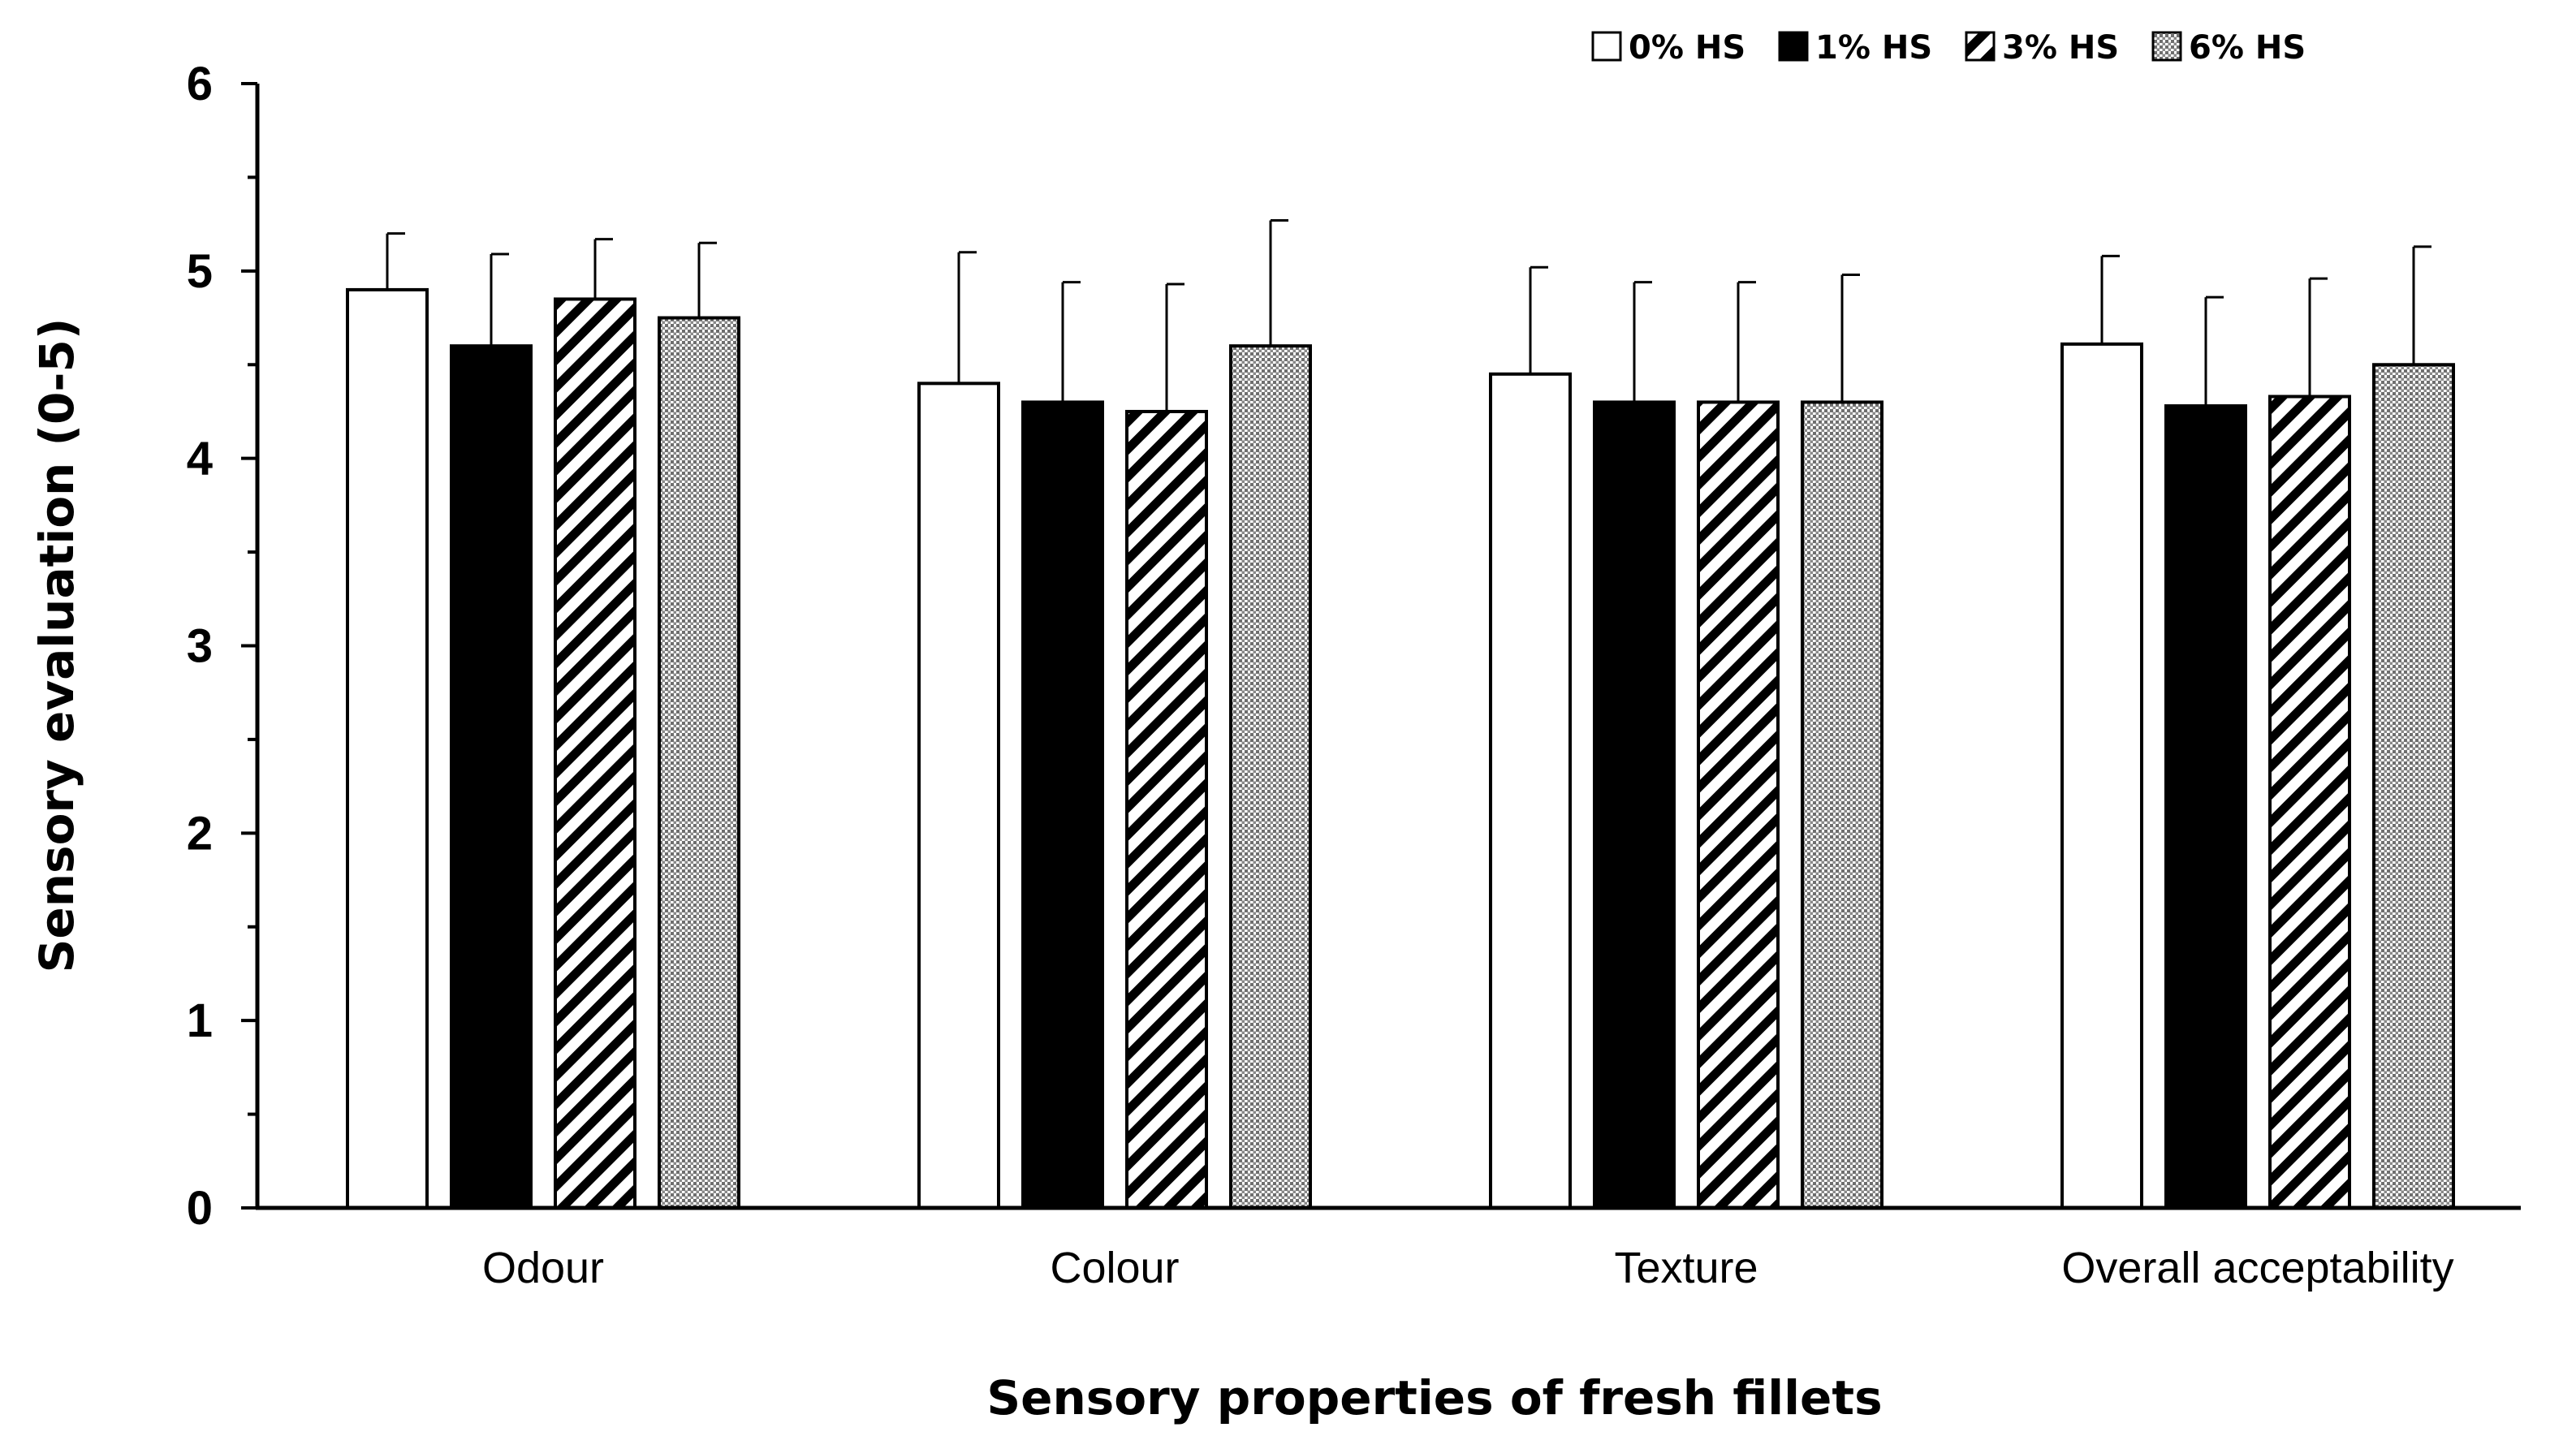 This screenshot has width=2576, height=1449. What do you see at coordinates (1062, 805) in the screenshot?
I see `bar-1-hs-colour` at bounding box center [1062, 805].